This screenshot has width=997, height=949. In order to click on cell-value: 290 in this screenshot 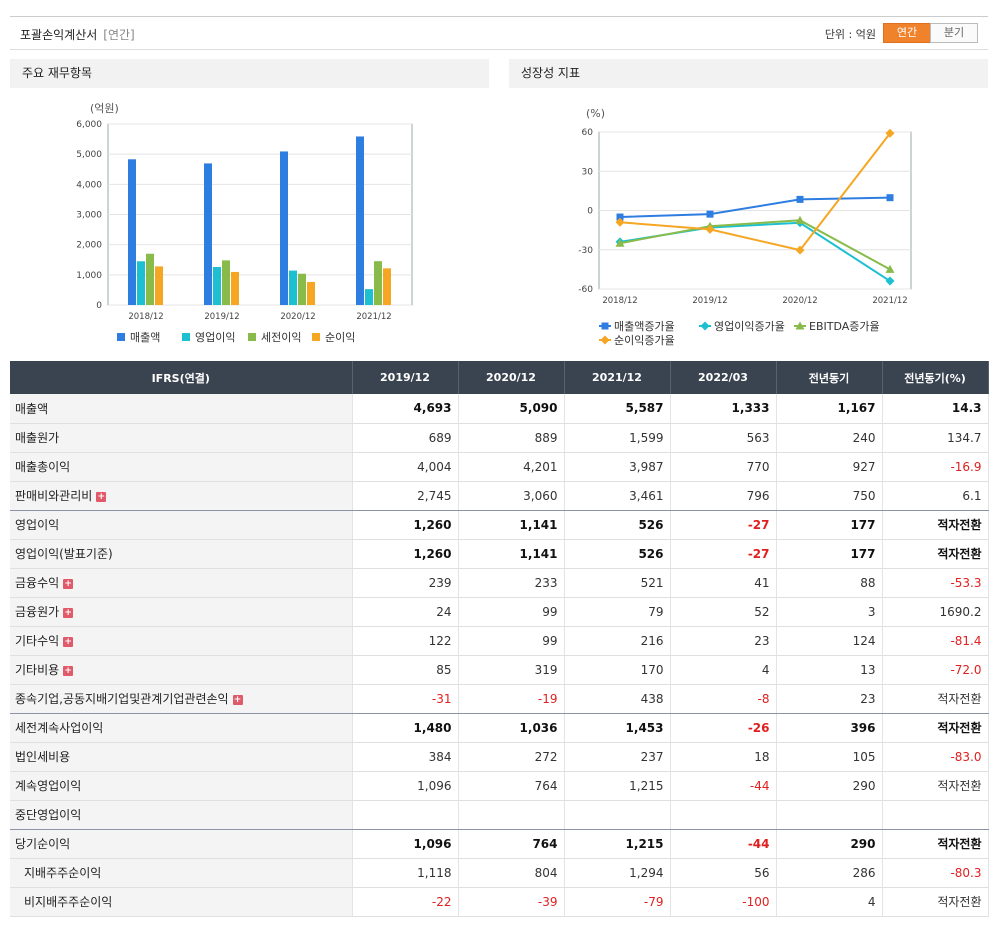, I will do `click(829, 786)`.